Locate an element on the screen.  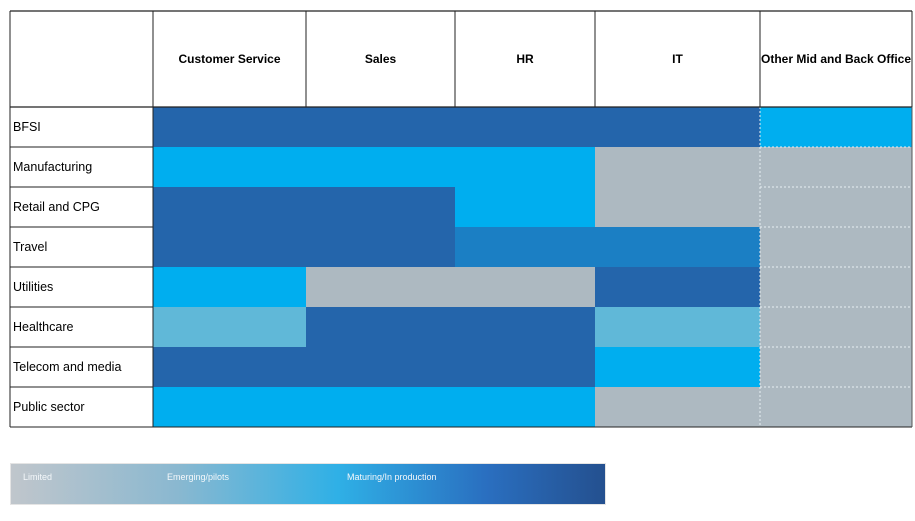
cell-travel-it is located at coordinates (677, 247).